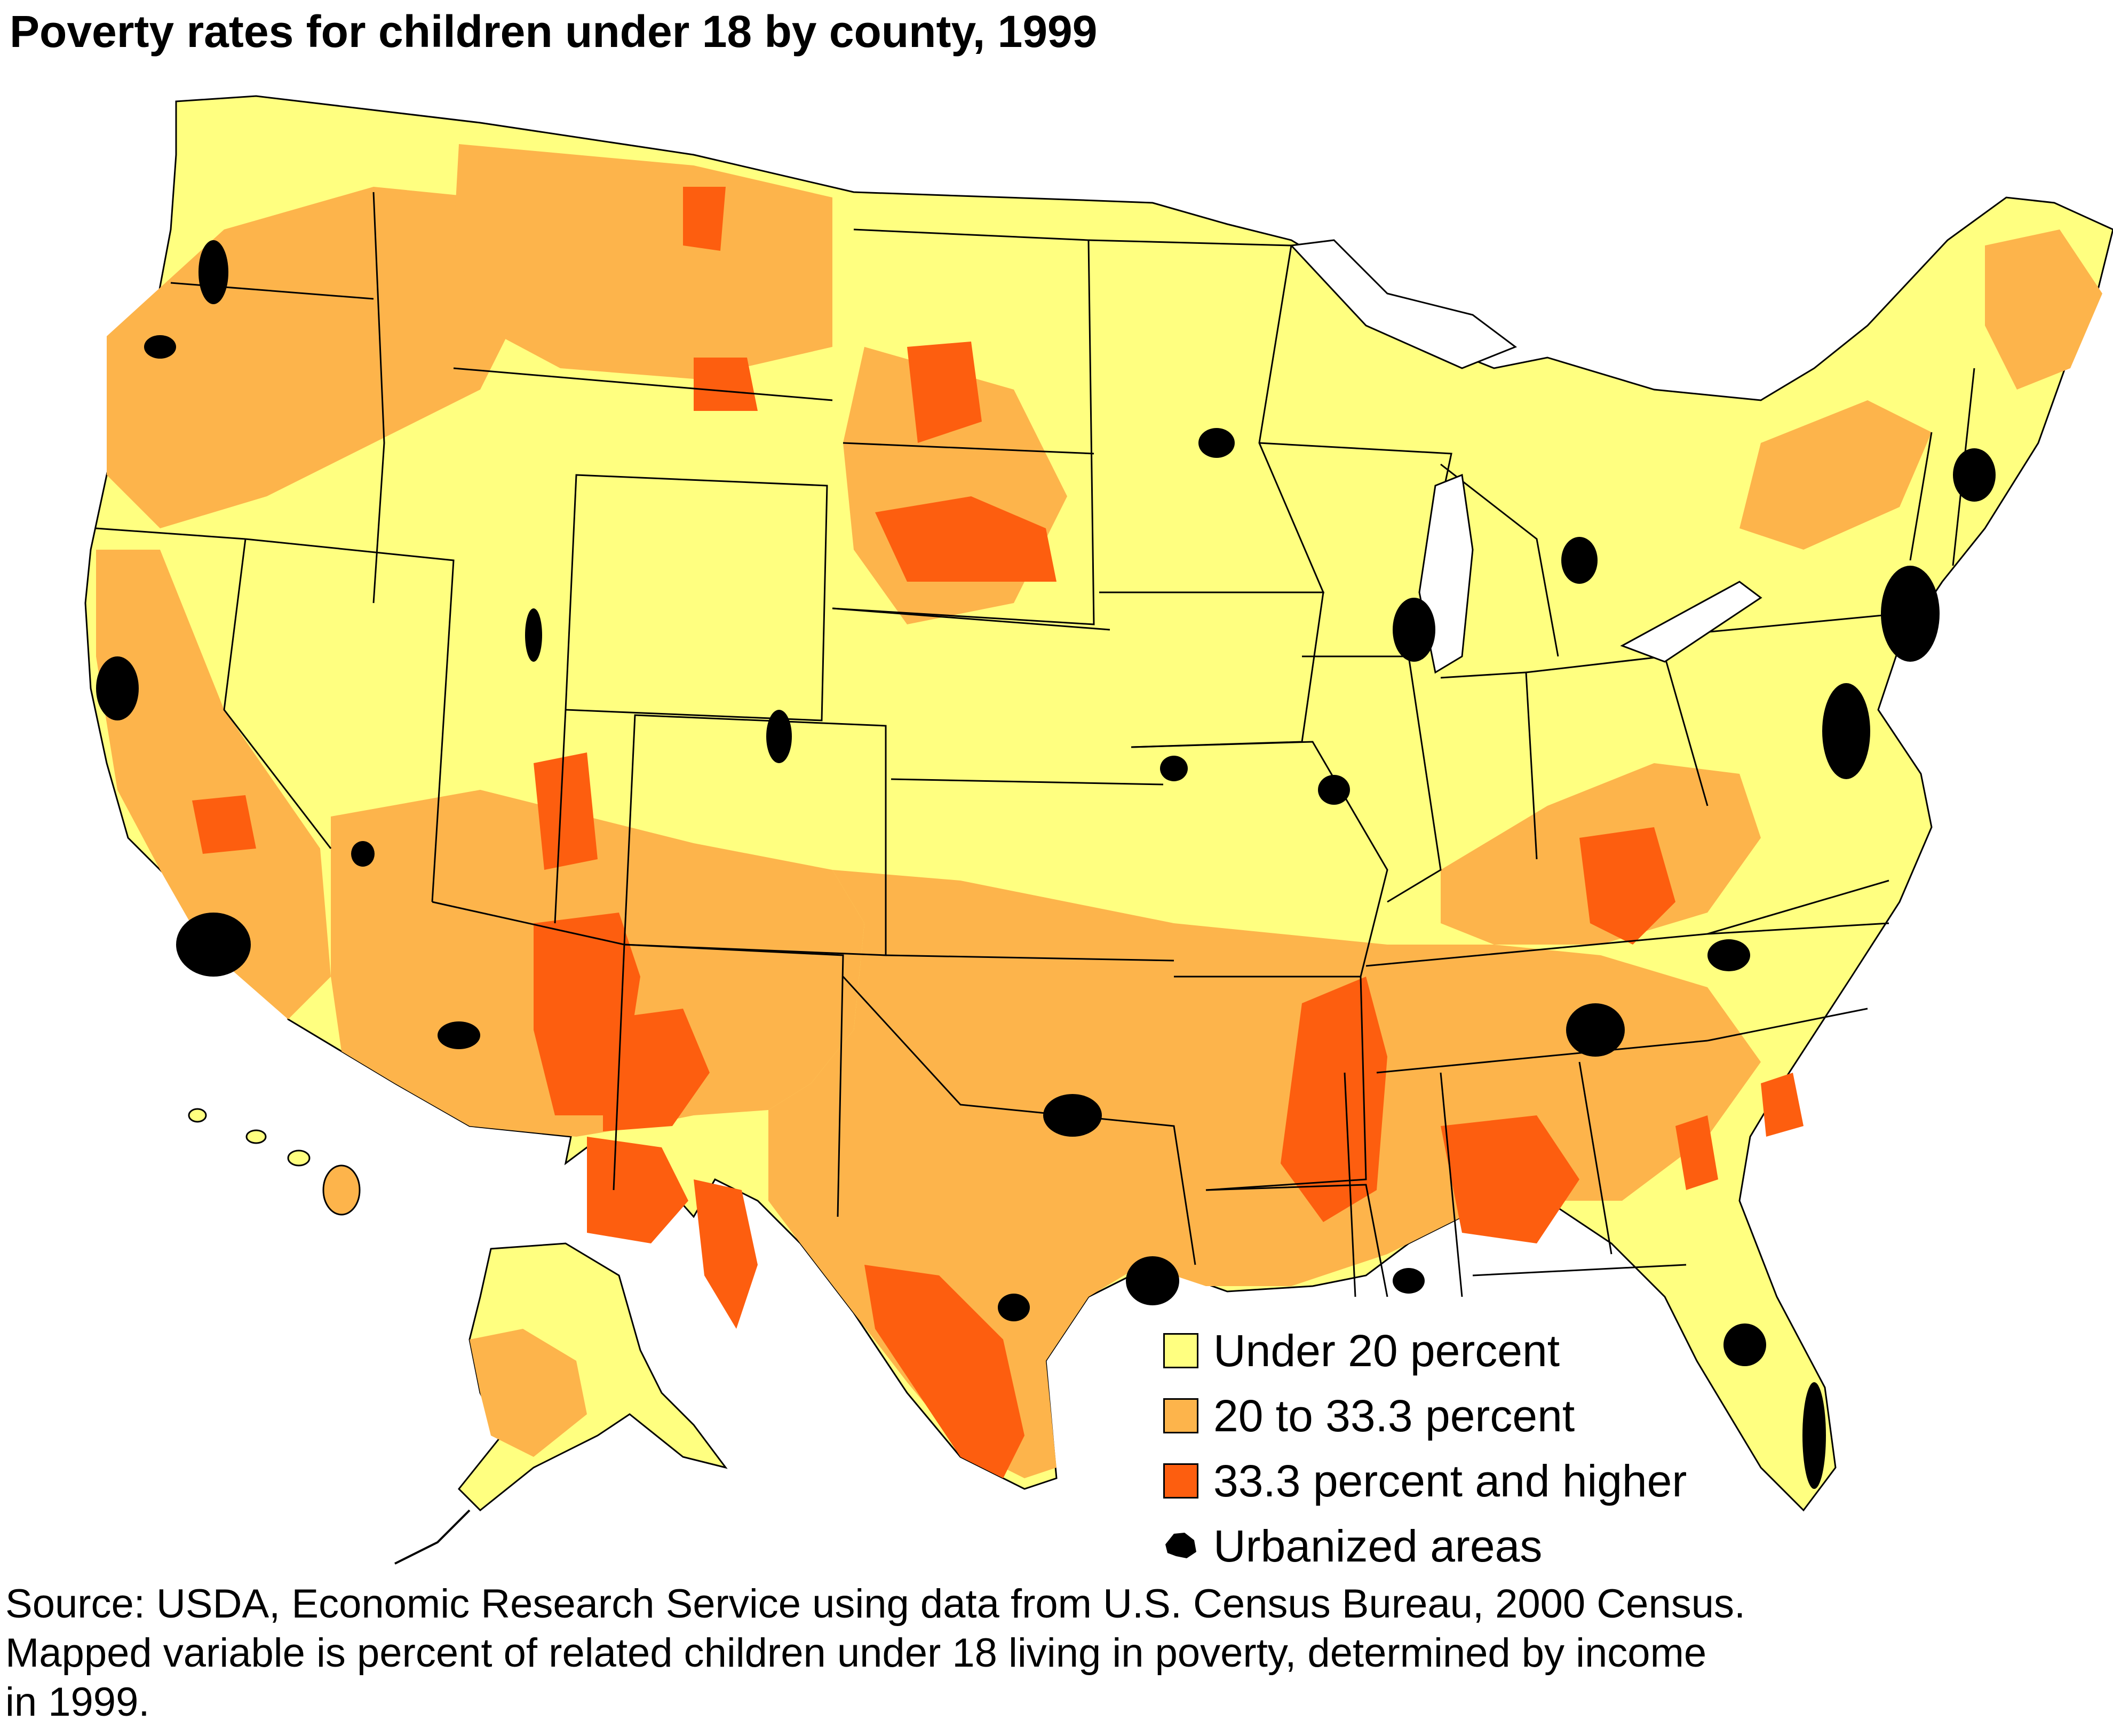 The height and width of the screenshot is (1736, 2113). I want to click on region-high-fresno, so click(224, 824).